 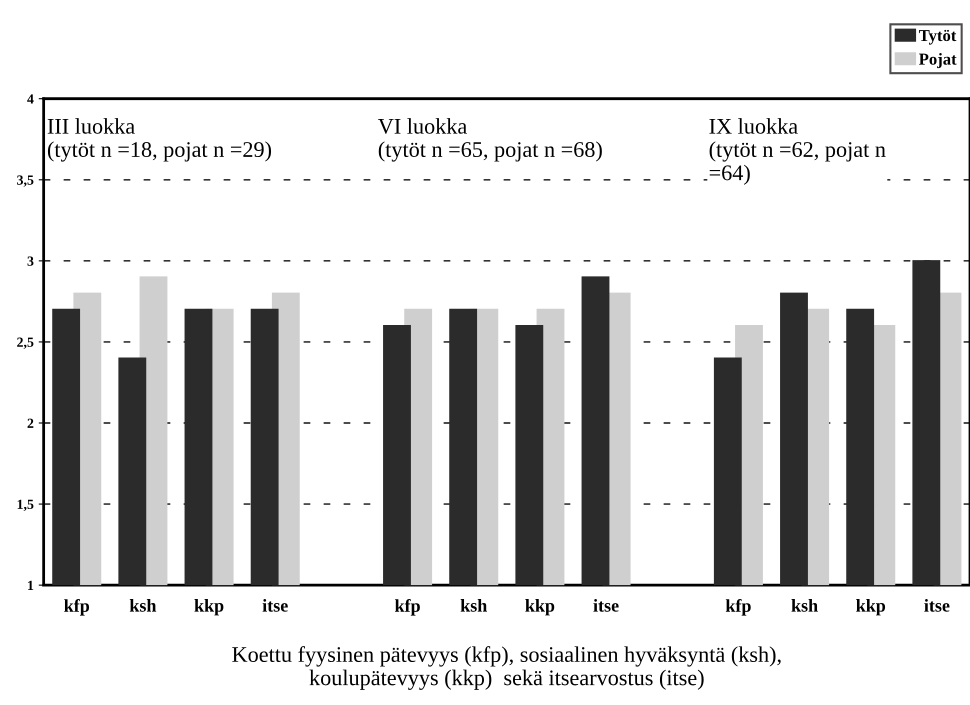 What do you see at coordinates (160, 140) in the screenshot?
I see `annotation: III luokka (tytöt n =18, pojat n =29)` at bounding box center [160, 140].